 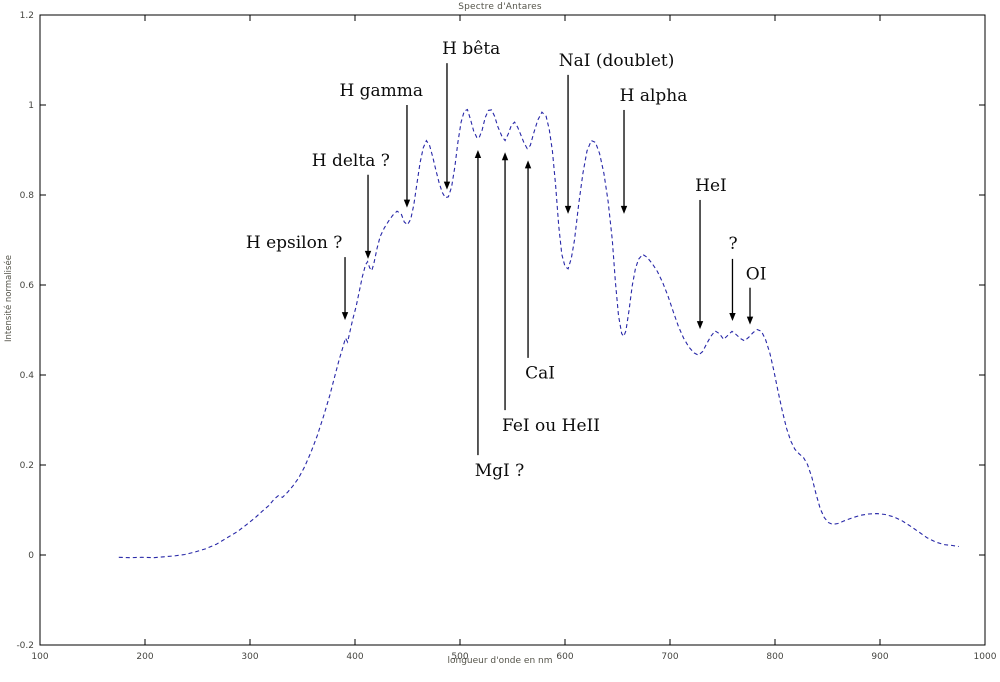 What do you see at coordinates (294, 243) in the screenshot?
I see `annotation-label: H epsilon ?` at bounding box center [294, 243].